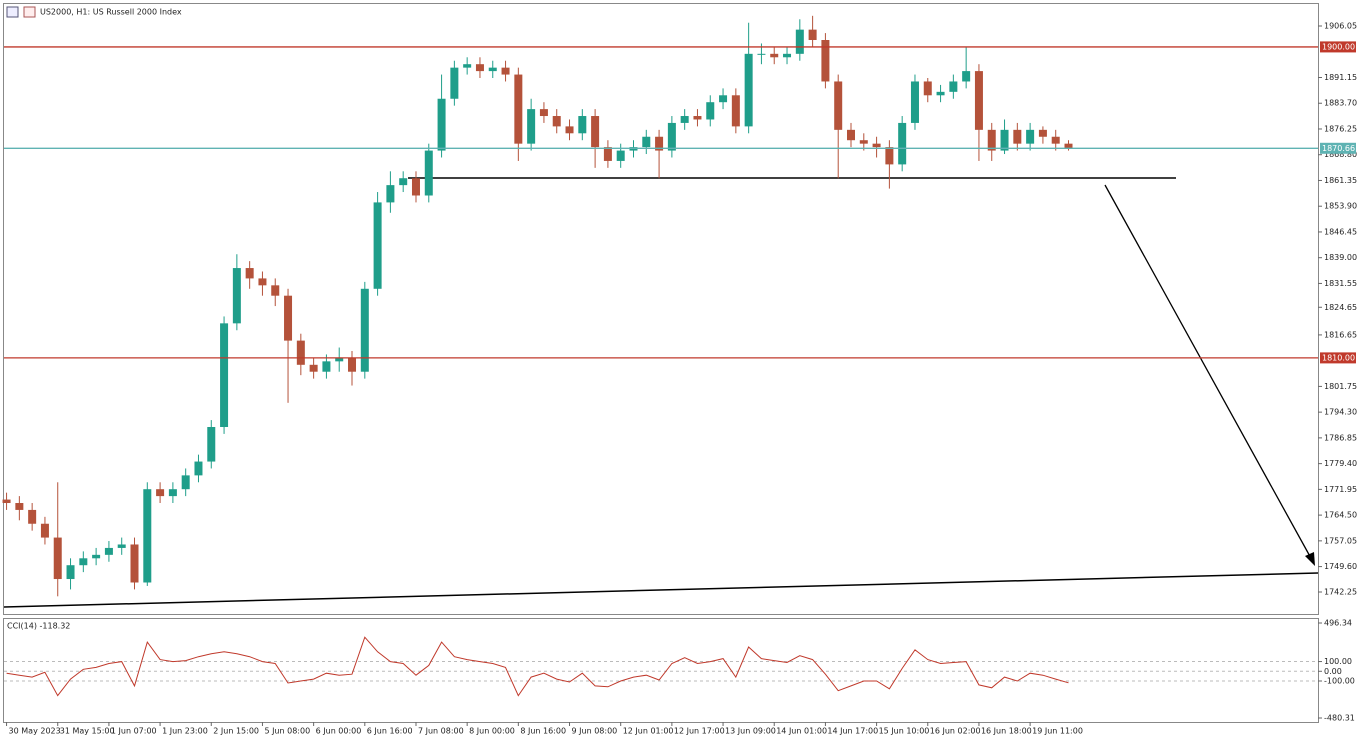  I want to click on x-tick-label: 8 Jun 00:00, so click(492, 731).